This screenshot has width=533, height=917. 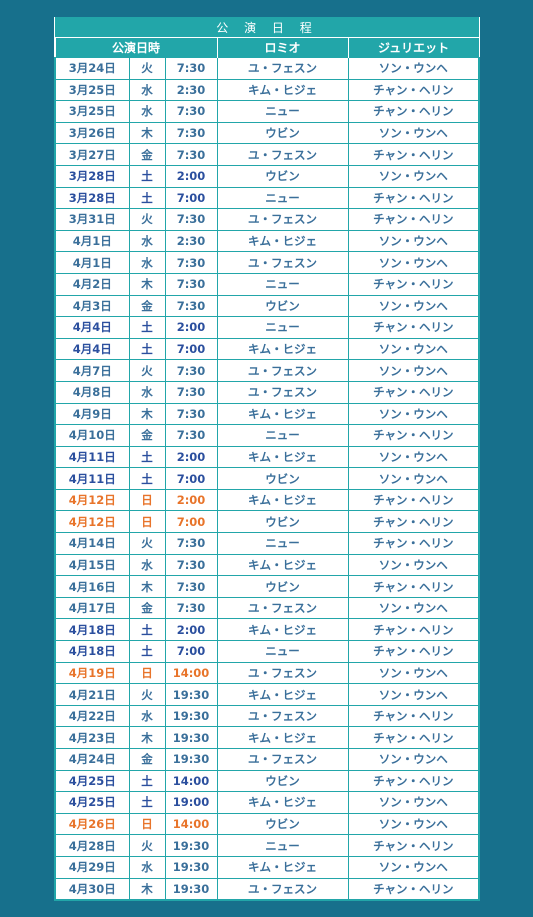 What do you see at coordinates (92, 694) in the screenshot?
I see `date-cell: 4月21日` at bounding box center [92, 694].